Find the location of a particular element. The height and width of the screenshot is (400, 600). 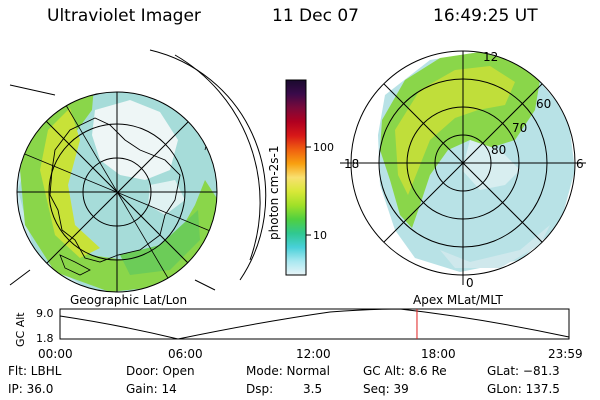

dsp-value: 3.5 is located at coordinates (313, 389).